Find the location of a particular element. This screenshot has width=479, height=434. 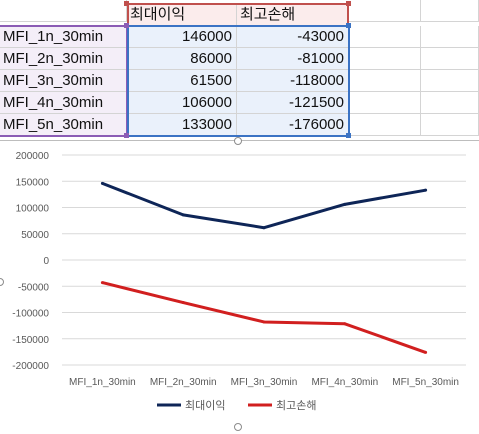

y-tick-label: -50000 is located at coordinates (34, 287).